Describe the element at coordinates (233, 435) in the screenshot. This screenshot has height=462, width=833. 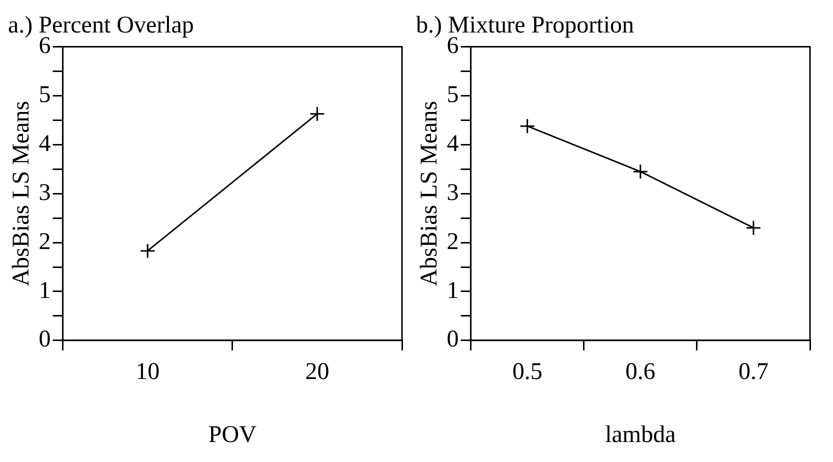
I see `x-axis-title: POV` at that location.